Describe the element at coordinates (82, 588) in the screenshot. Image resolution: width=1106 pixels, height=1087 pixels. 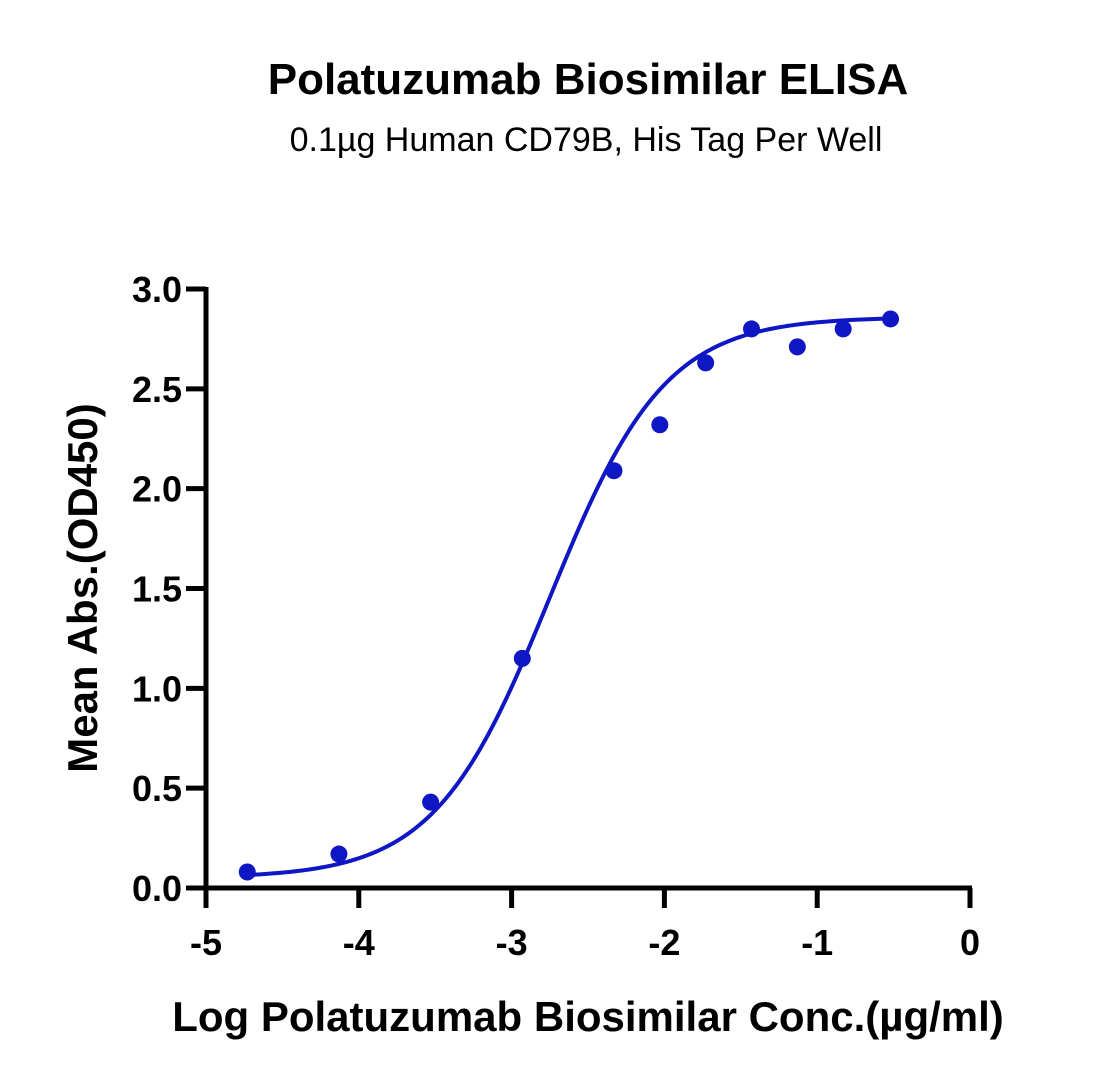
I see `y-axis-title: Mean Abs.(OD450)` at that location.